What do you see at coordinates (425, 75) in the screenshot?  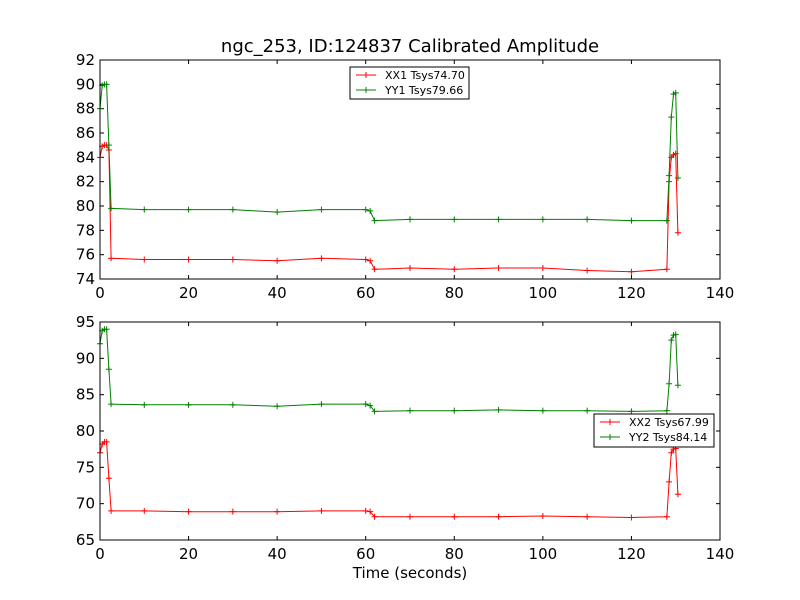 I see `legend-label: XX1 Tsys74.70` at bounding box center [425, 75].